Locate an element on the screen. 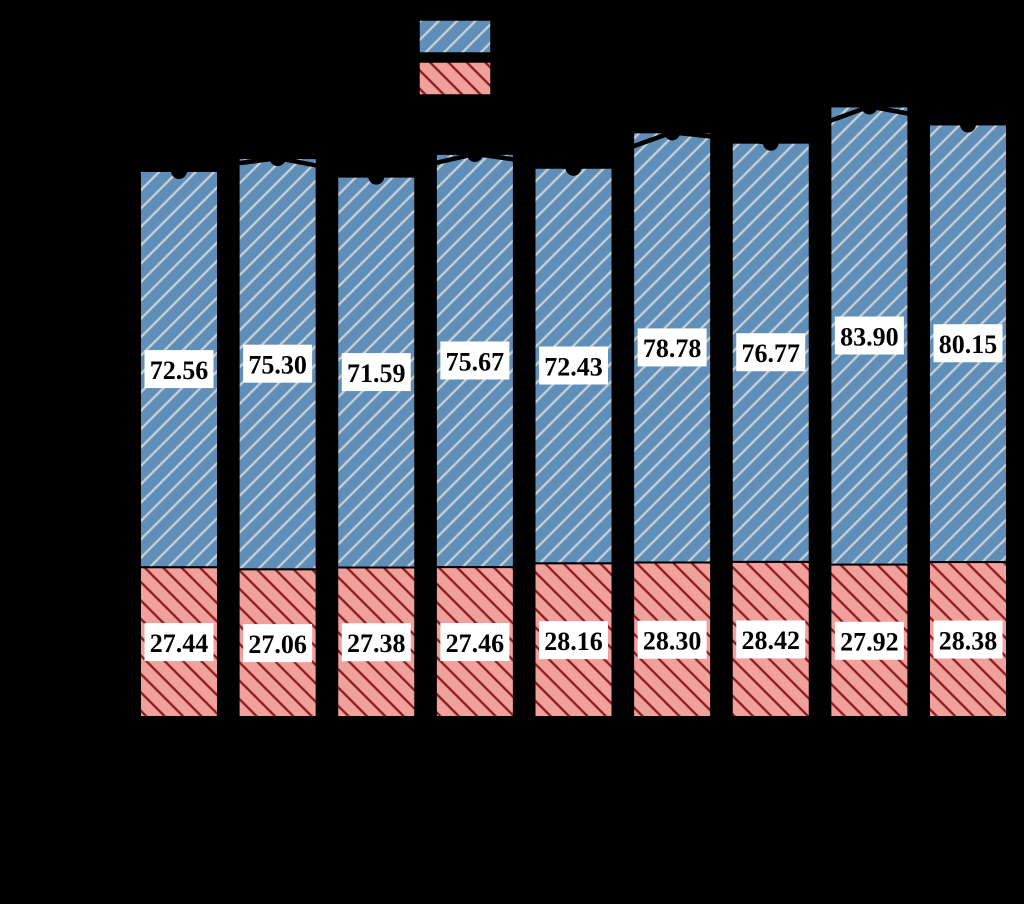  value-label: 72.56 is located at coordinates (179, 370).